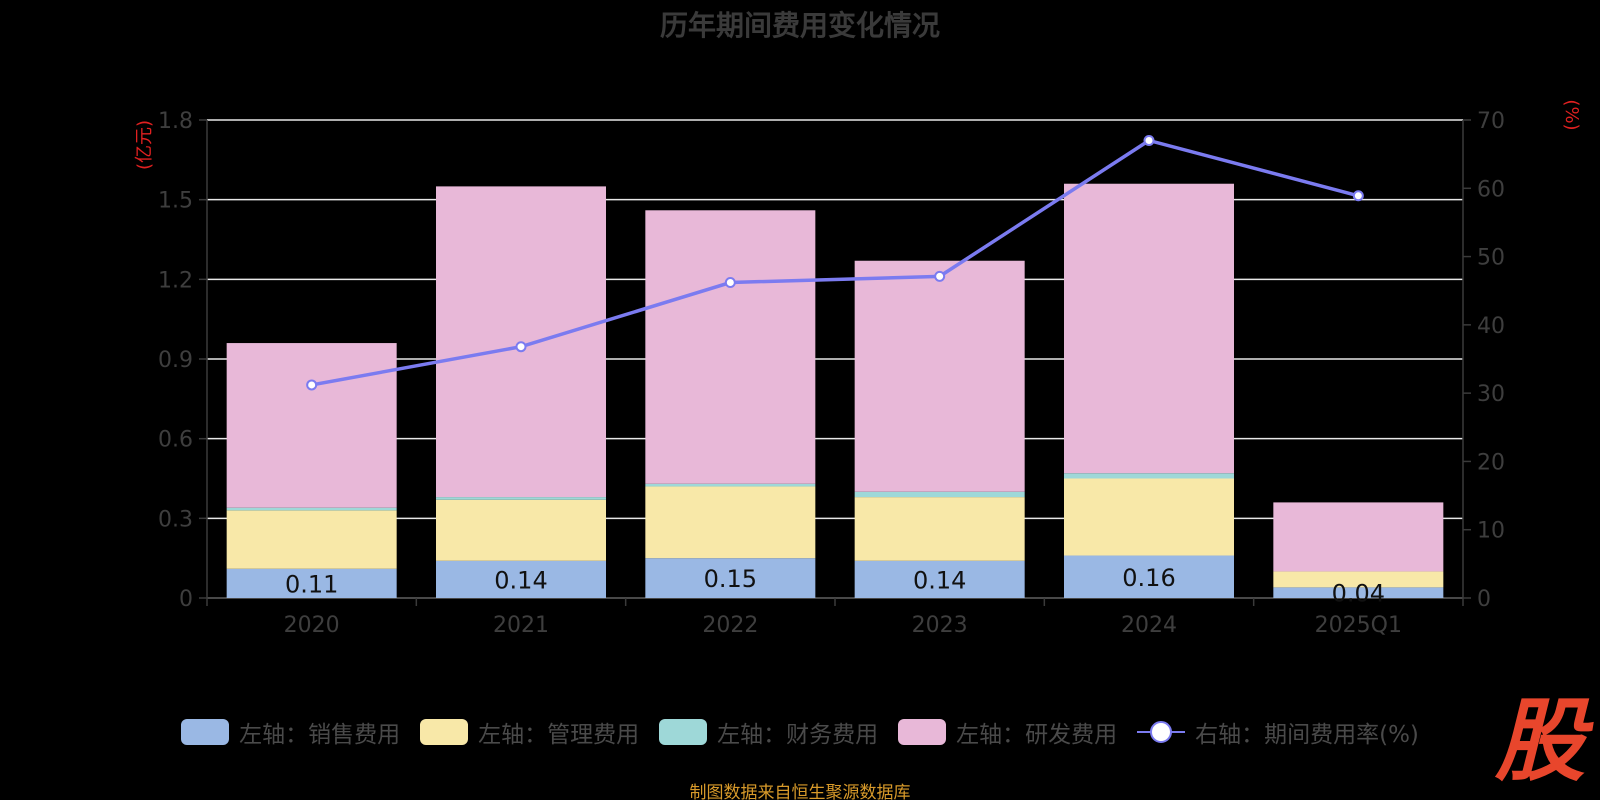 The image size is (1600, 800). Describe the element at coordinates (320, 735) in the screenshot. I see `legend-label: 左轴：销售费用` at that location.